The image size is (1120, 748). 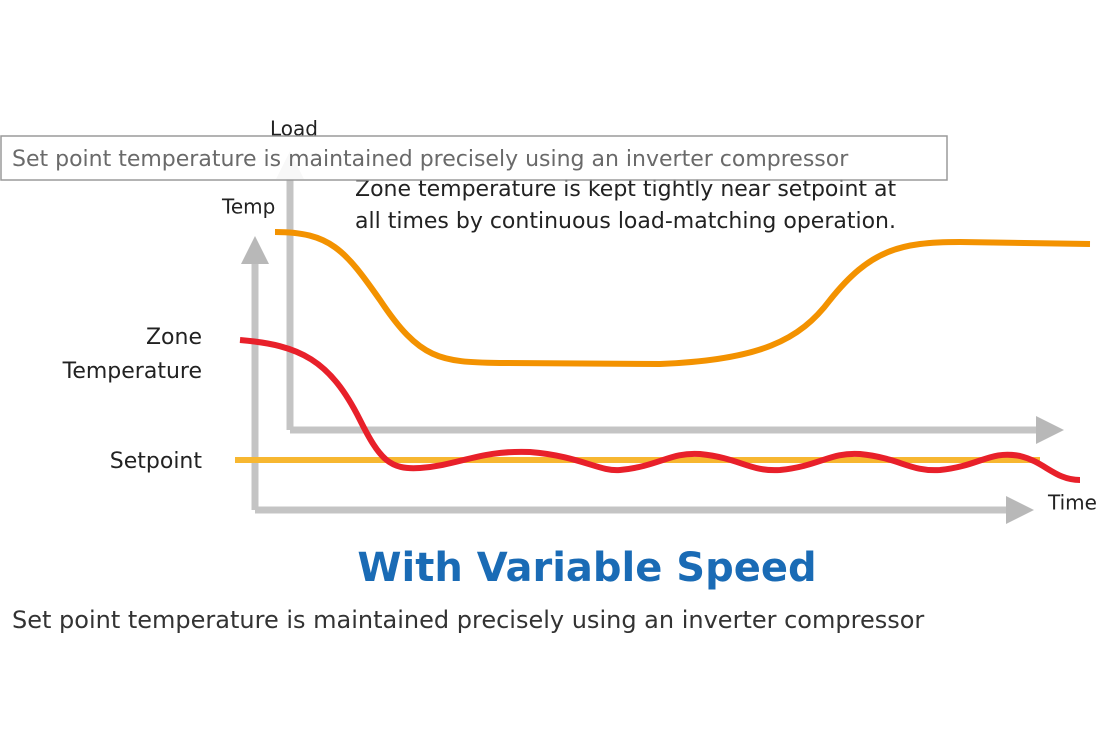 I want to click on time-label: Time, so click(x=1072, y=503).